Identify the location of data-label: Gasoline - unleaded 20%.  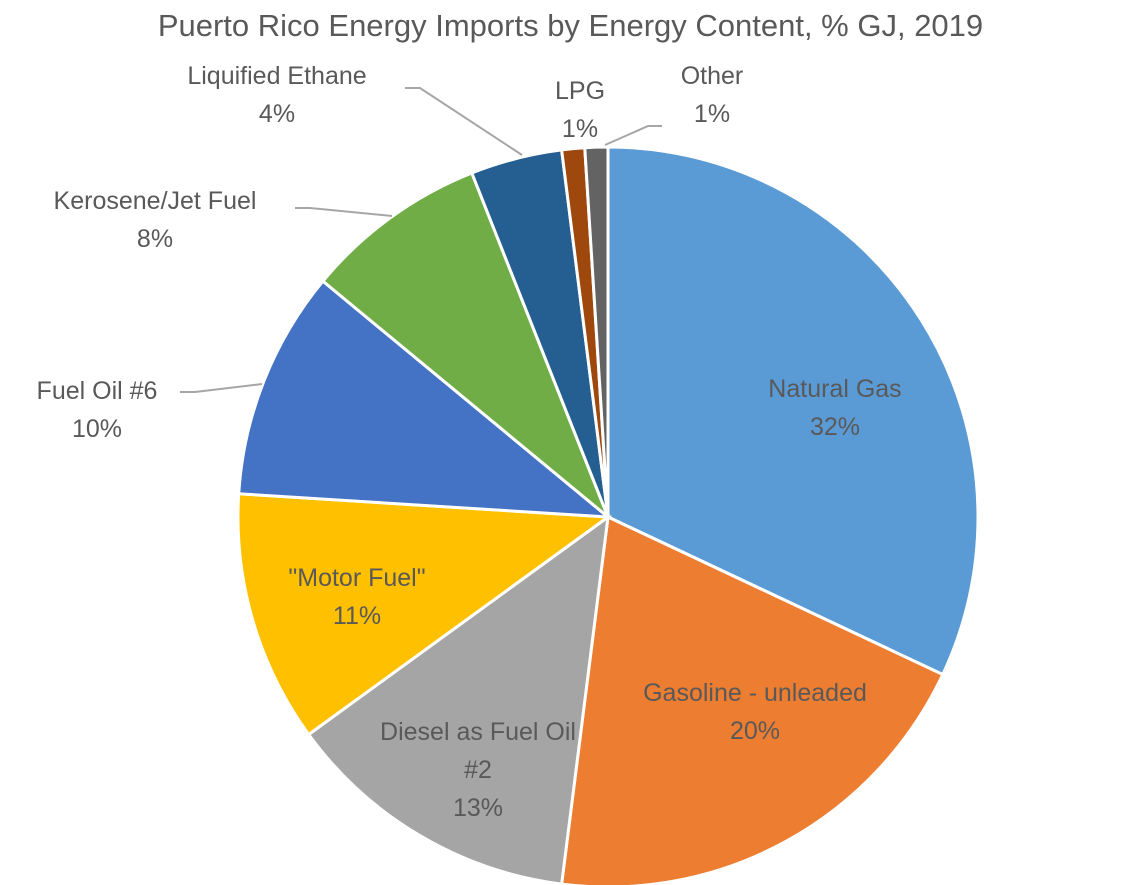
(755, 712).